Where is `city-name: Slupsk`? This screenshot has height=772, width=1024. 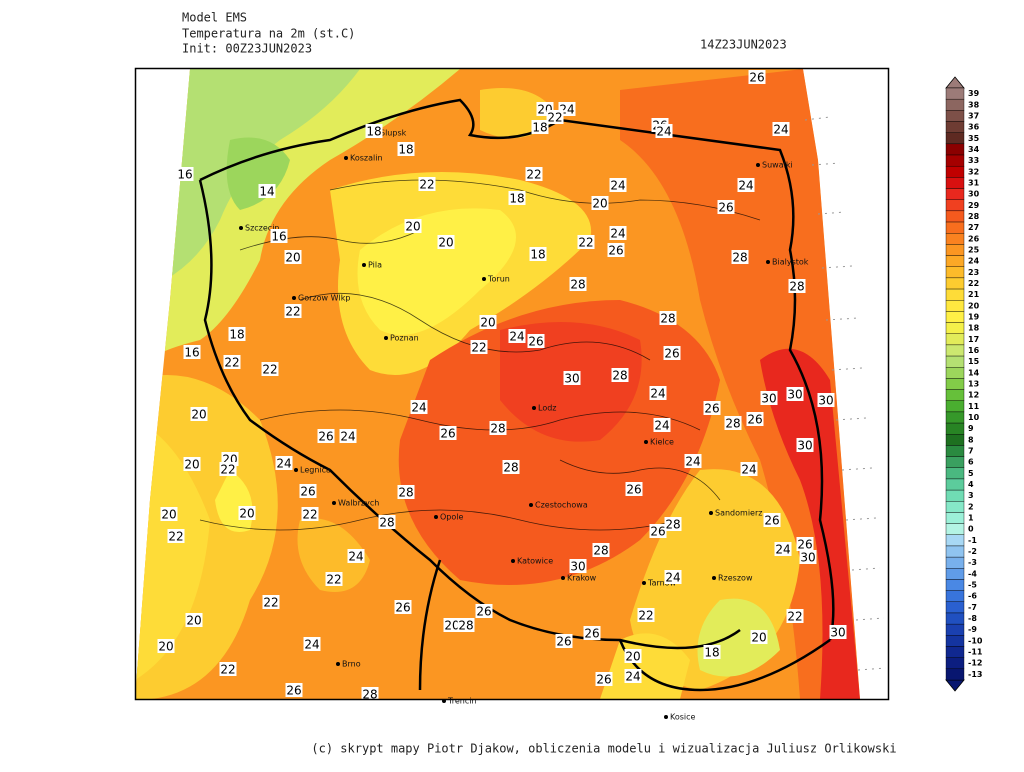 city-name: Slupsk is located at coordinates (393, 133).